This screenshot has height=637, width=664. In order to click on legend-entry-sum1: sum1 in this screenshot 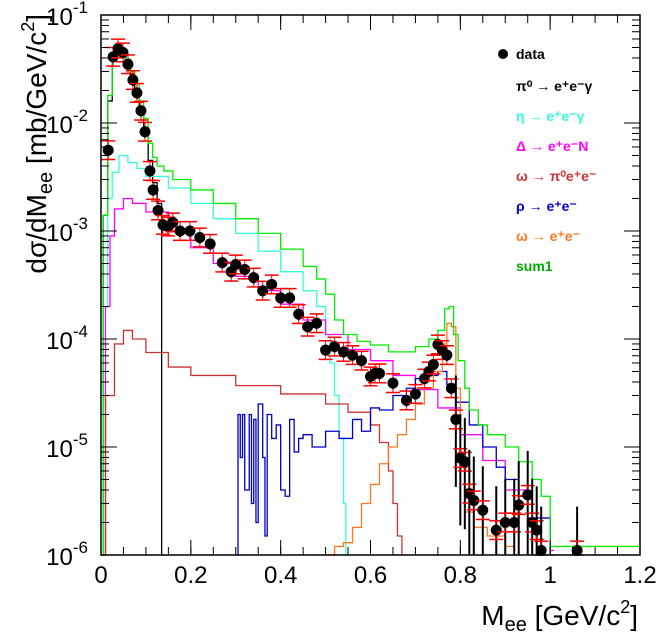, I will do `click(534, 266)`.